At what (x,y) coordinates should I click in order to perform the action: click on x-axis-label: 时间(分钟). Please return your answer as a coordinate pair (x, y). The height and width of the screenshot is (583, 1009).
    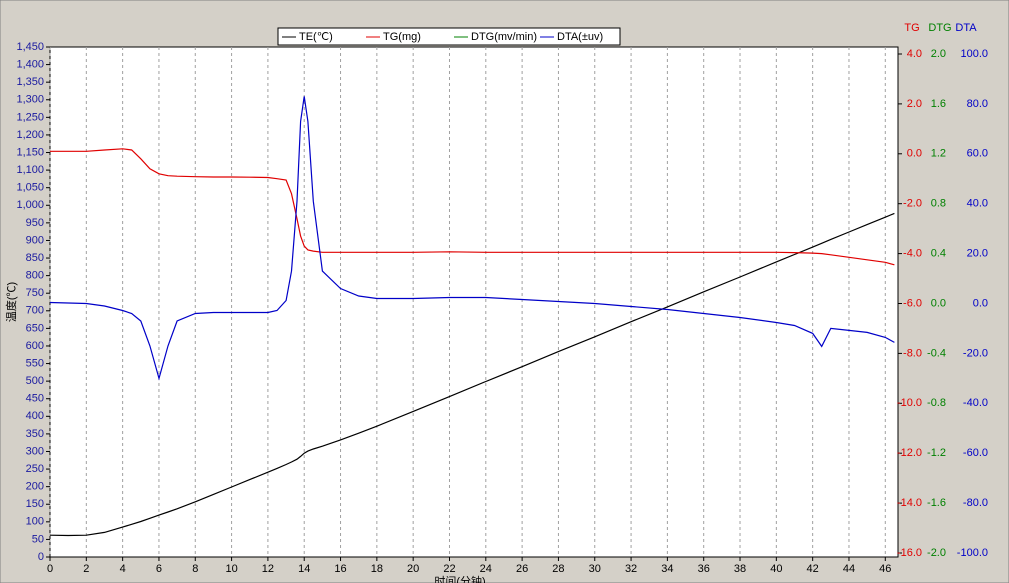
    Looking at the image, I should click on (459, 578).